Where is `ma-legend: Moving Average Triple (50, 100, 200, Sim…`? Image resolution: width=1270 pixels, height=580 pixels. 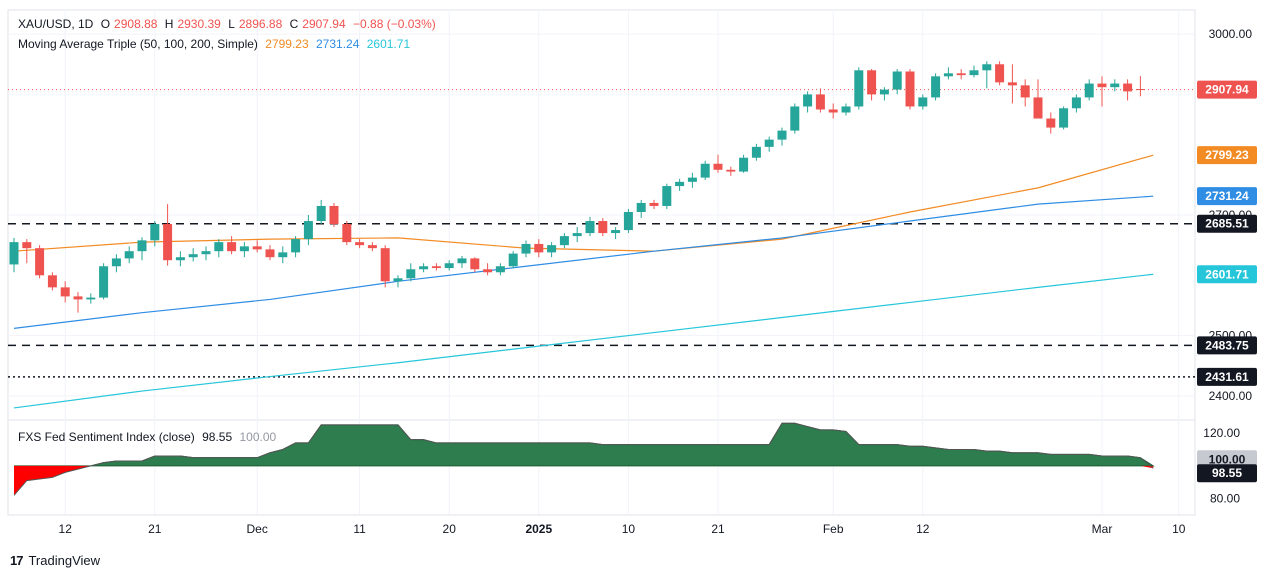 ma-legend: Moving Average Triple (50, 100, 200, Sim… is located at coordinates (216, 44).